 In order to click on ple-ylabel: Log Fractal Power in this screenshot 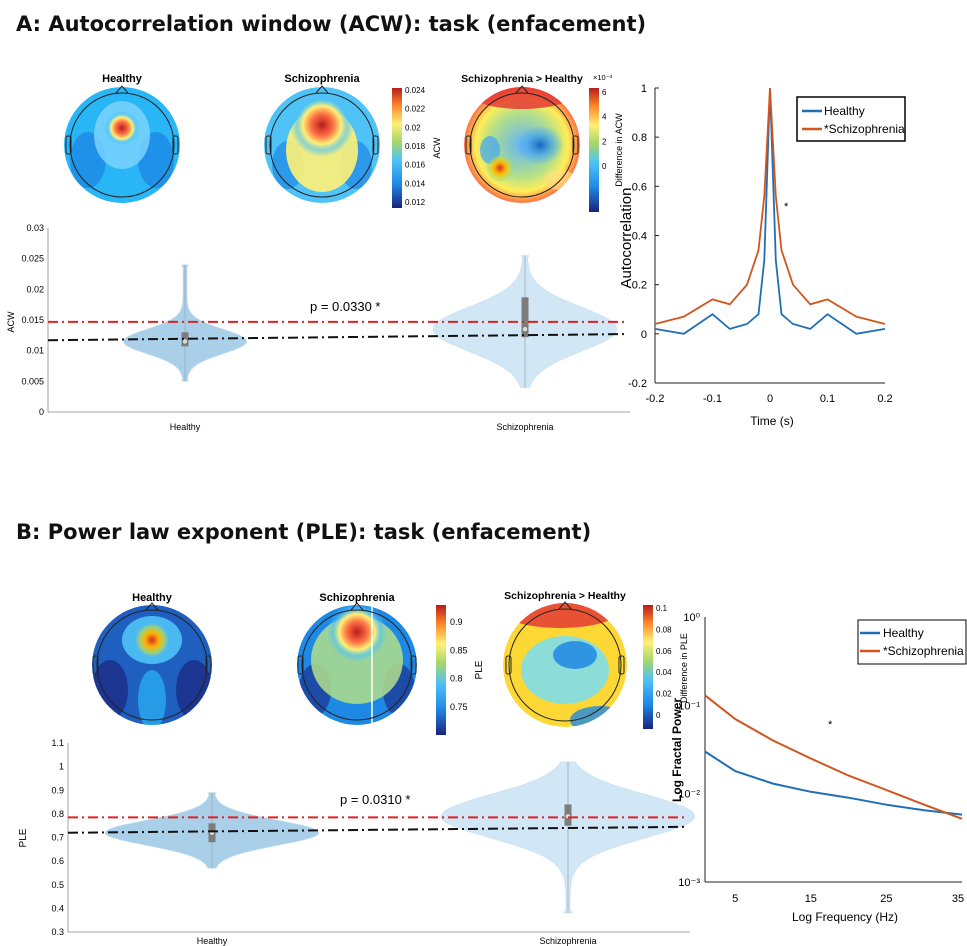, I will do `click(677, 750)`.